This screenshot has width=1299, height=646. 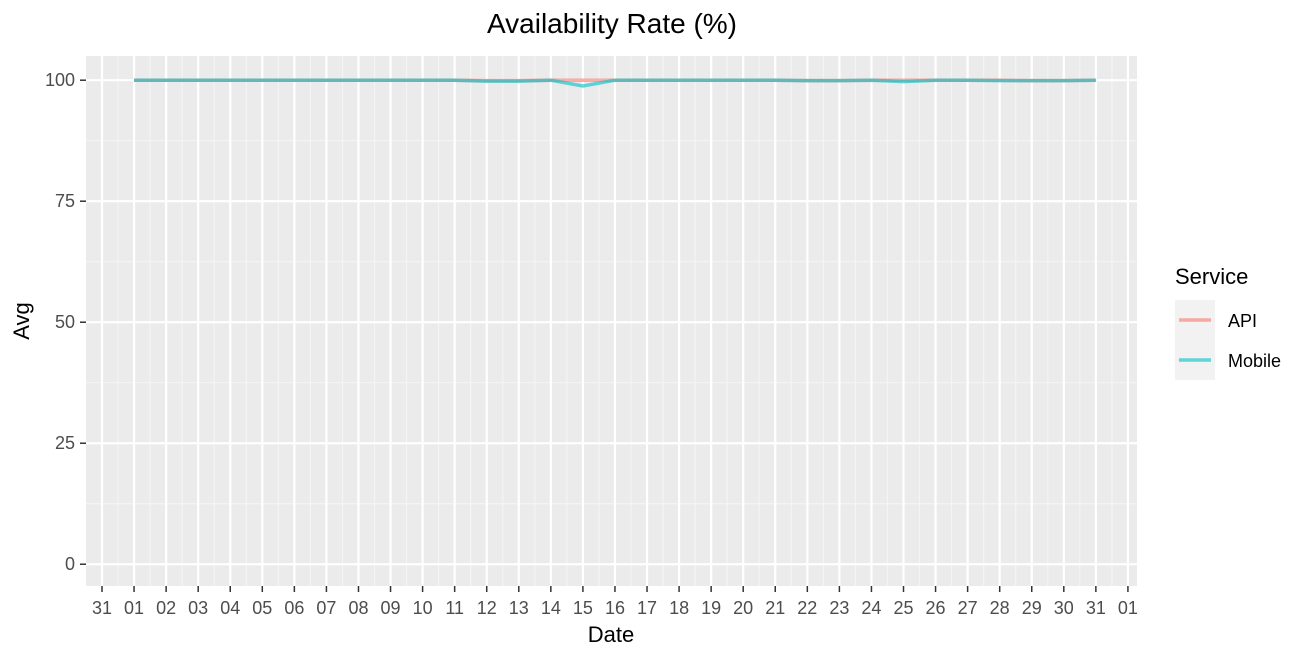 I want to click on x-tick-label: 30, so click(x=1064, y=608).